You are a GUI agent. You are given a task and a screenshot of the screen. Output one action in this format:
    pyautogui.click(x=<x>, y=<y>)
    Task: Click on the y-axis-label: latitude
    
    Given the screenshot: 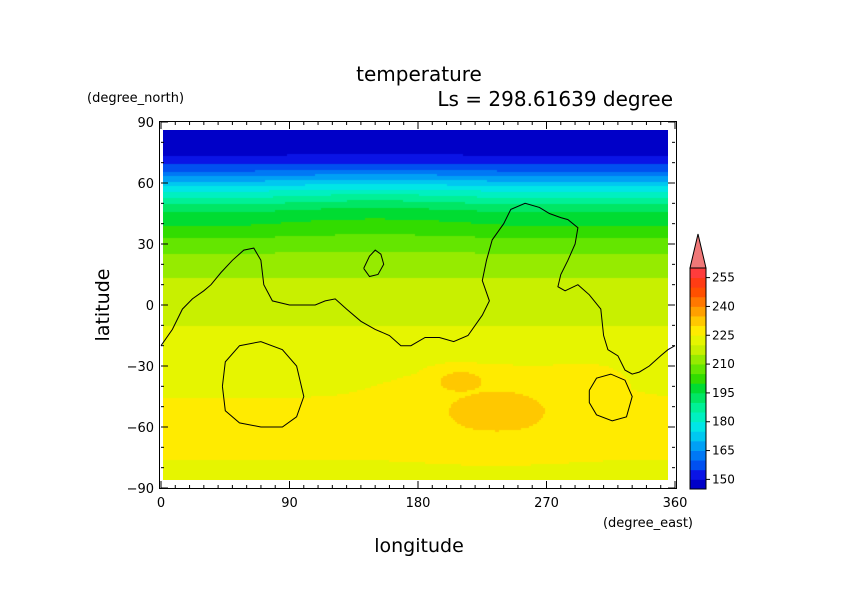 What is the action you would take?
    pyautogui.click(x=103, y=305)
    